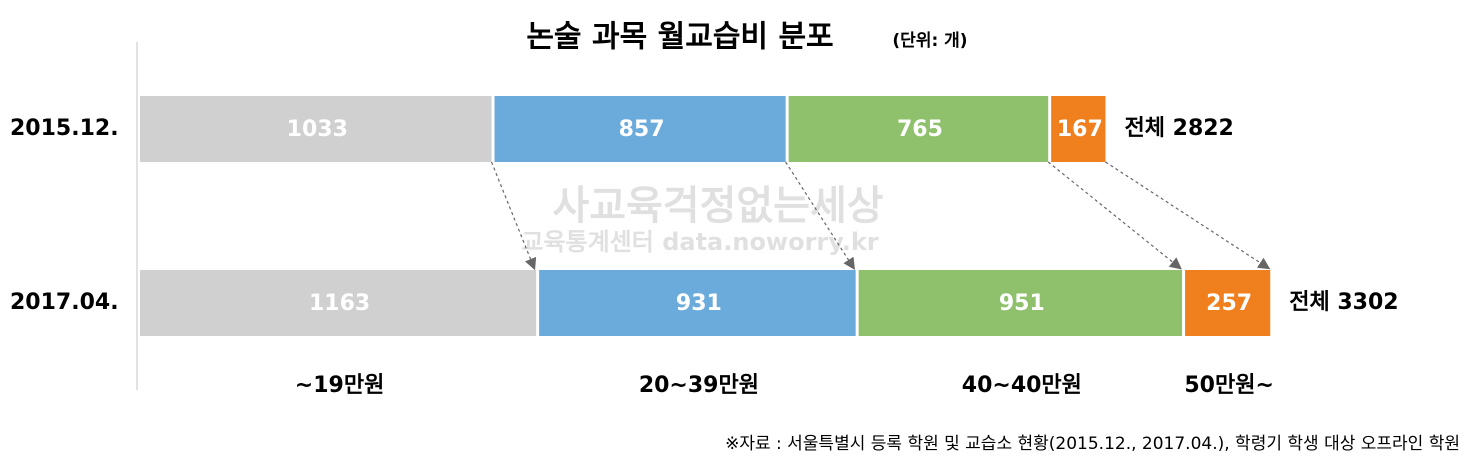 This screenshot has height=471, width=1476. I want to click on value-label: 765, so click(920, 129).